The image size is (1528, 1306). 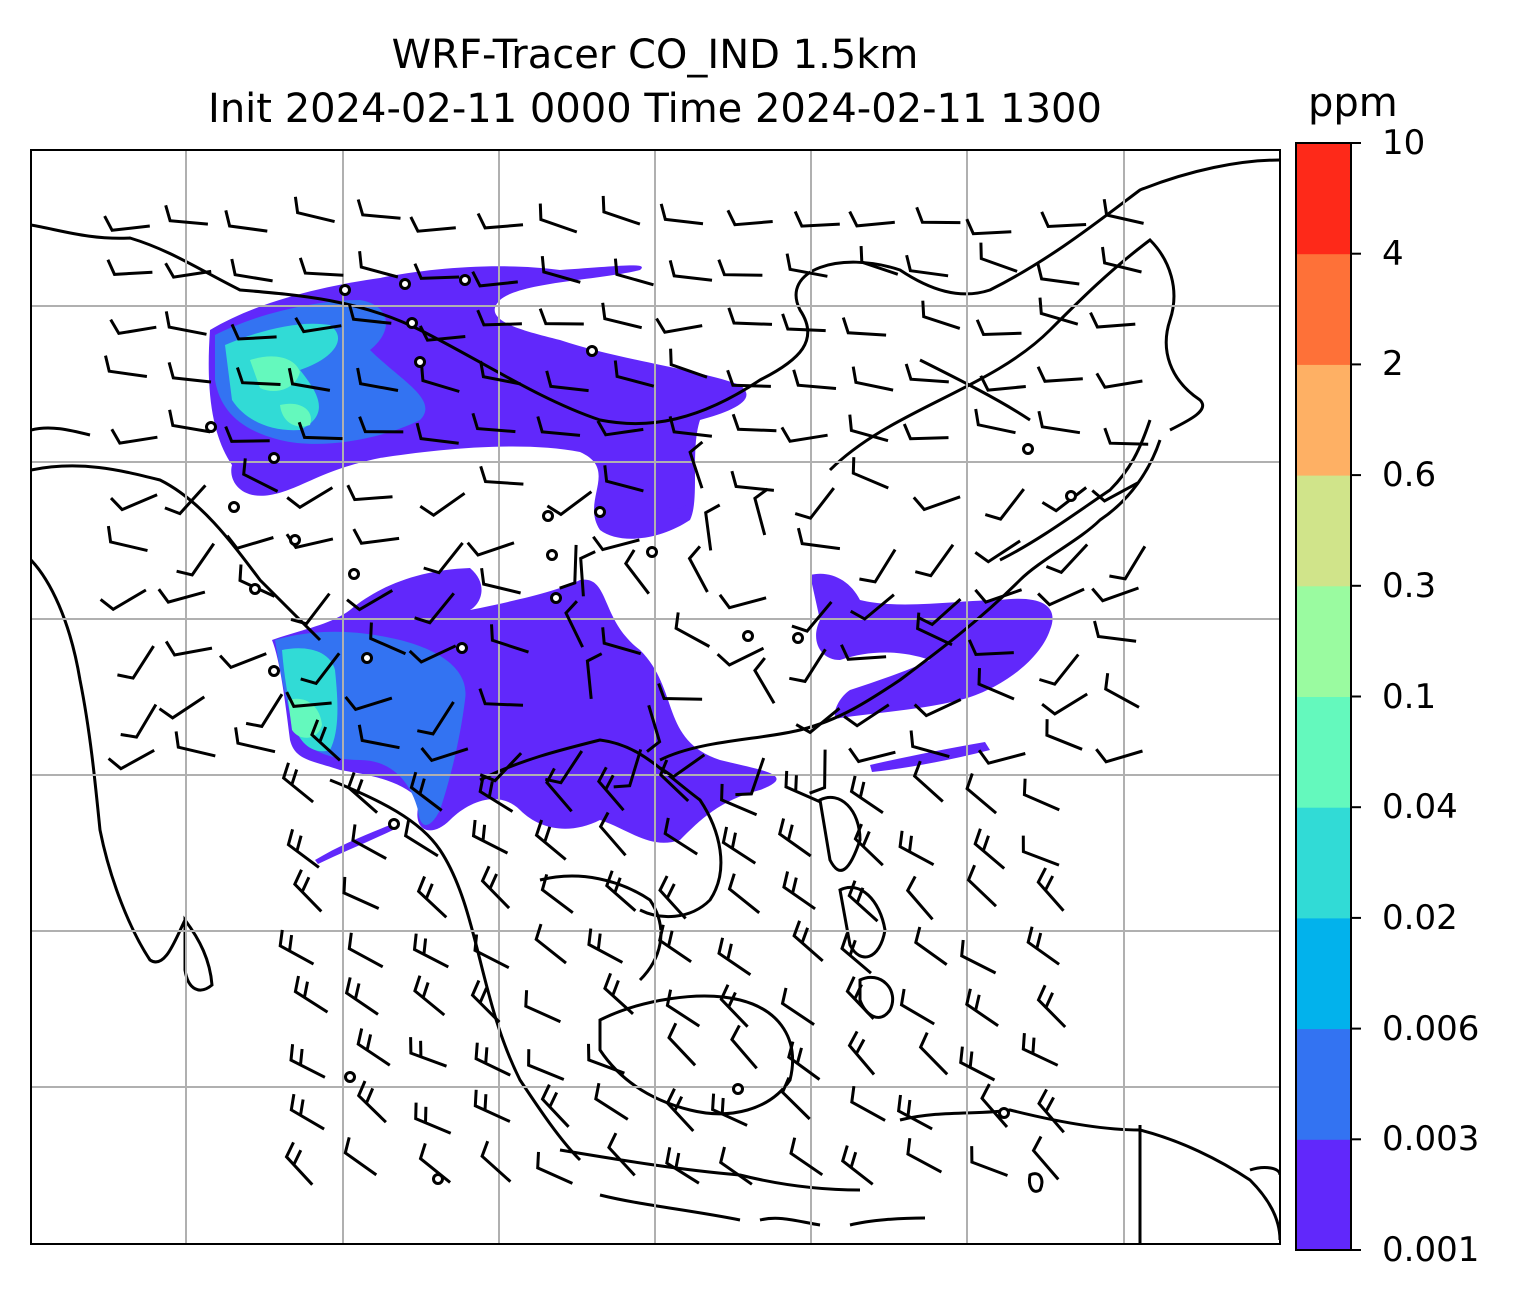 What do you see at coordinates (1420, 807) in the screenshot?
I see `colorbar-tick-label: 0.04` at bounding box center [1420, 807].